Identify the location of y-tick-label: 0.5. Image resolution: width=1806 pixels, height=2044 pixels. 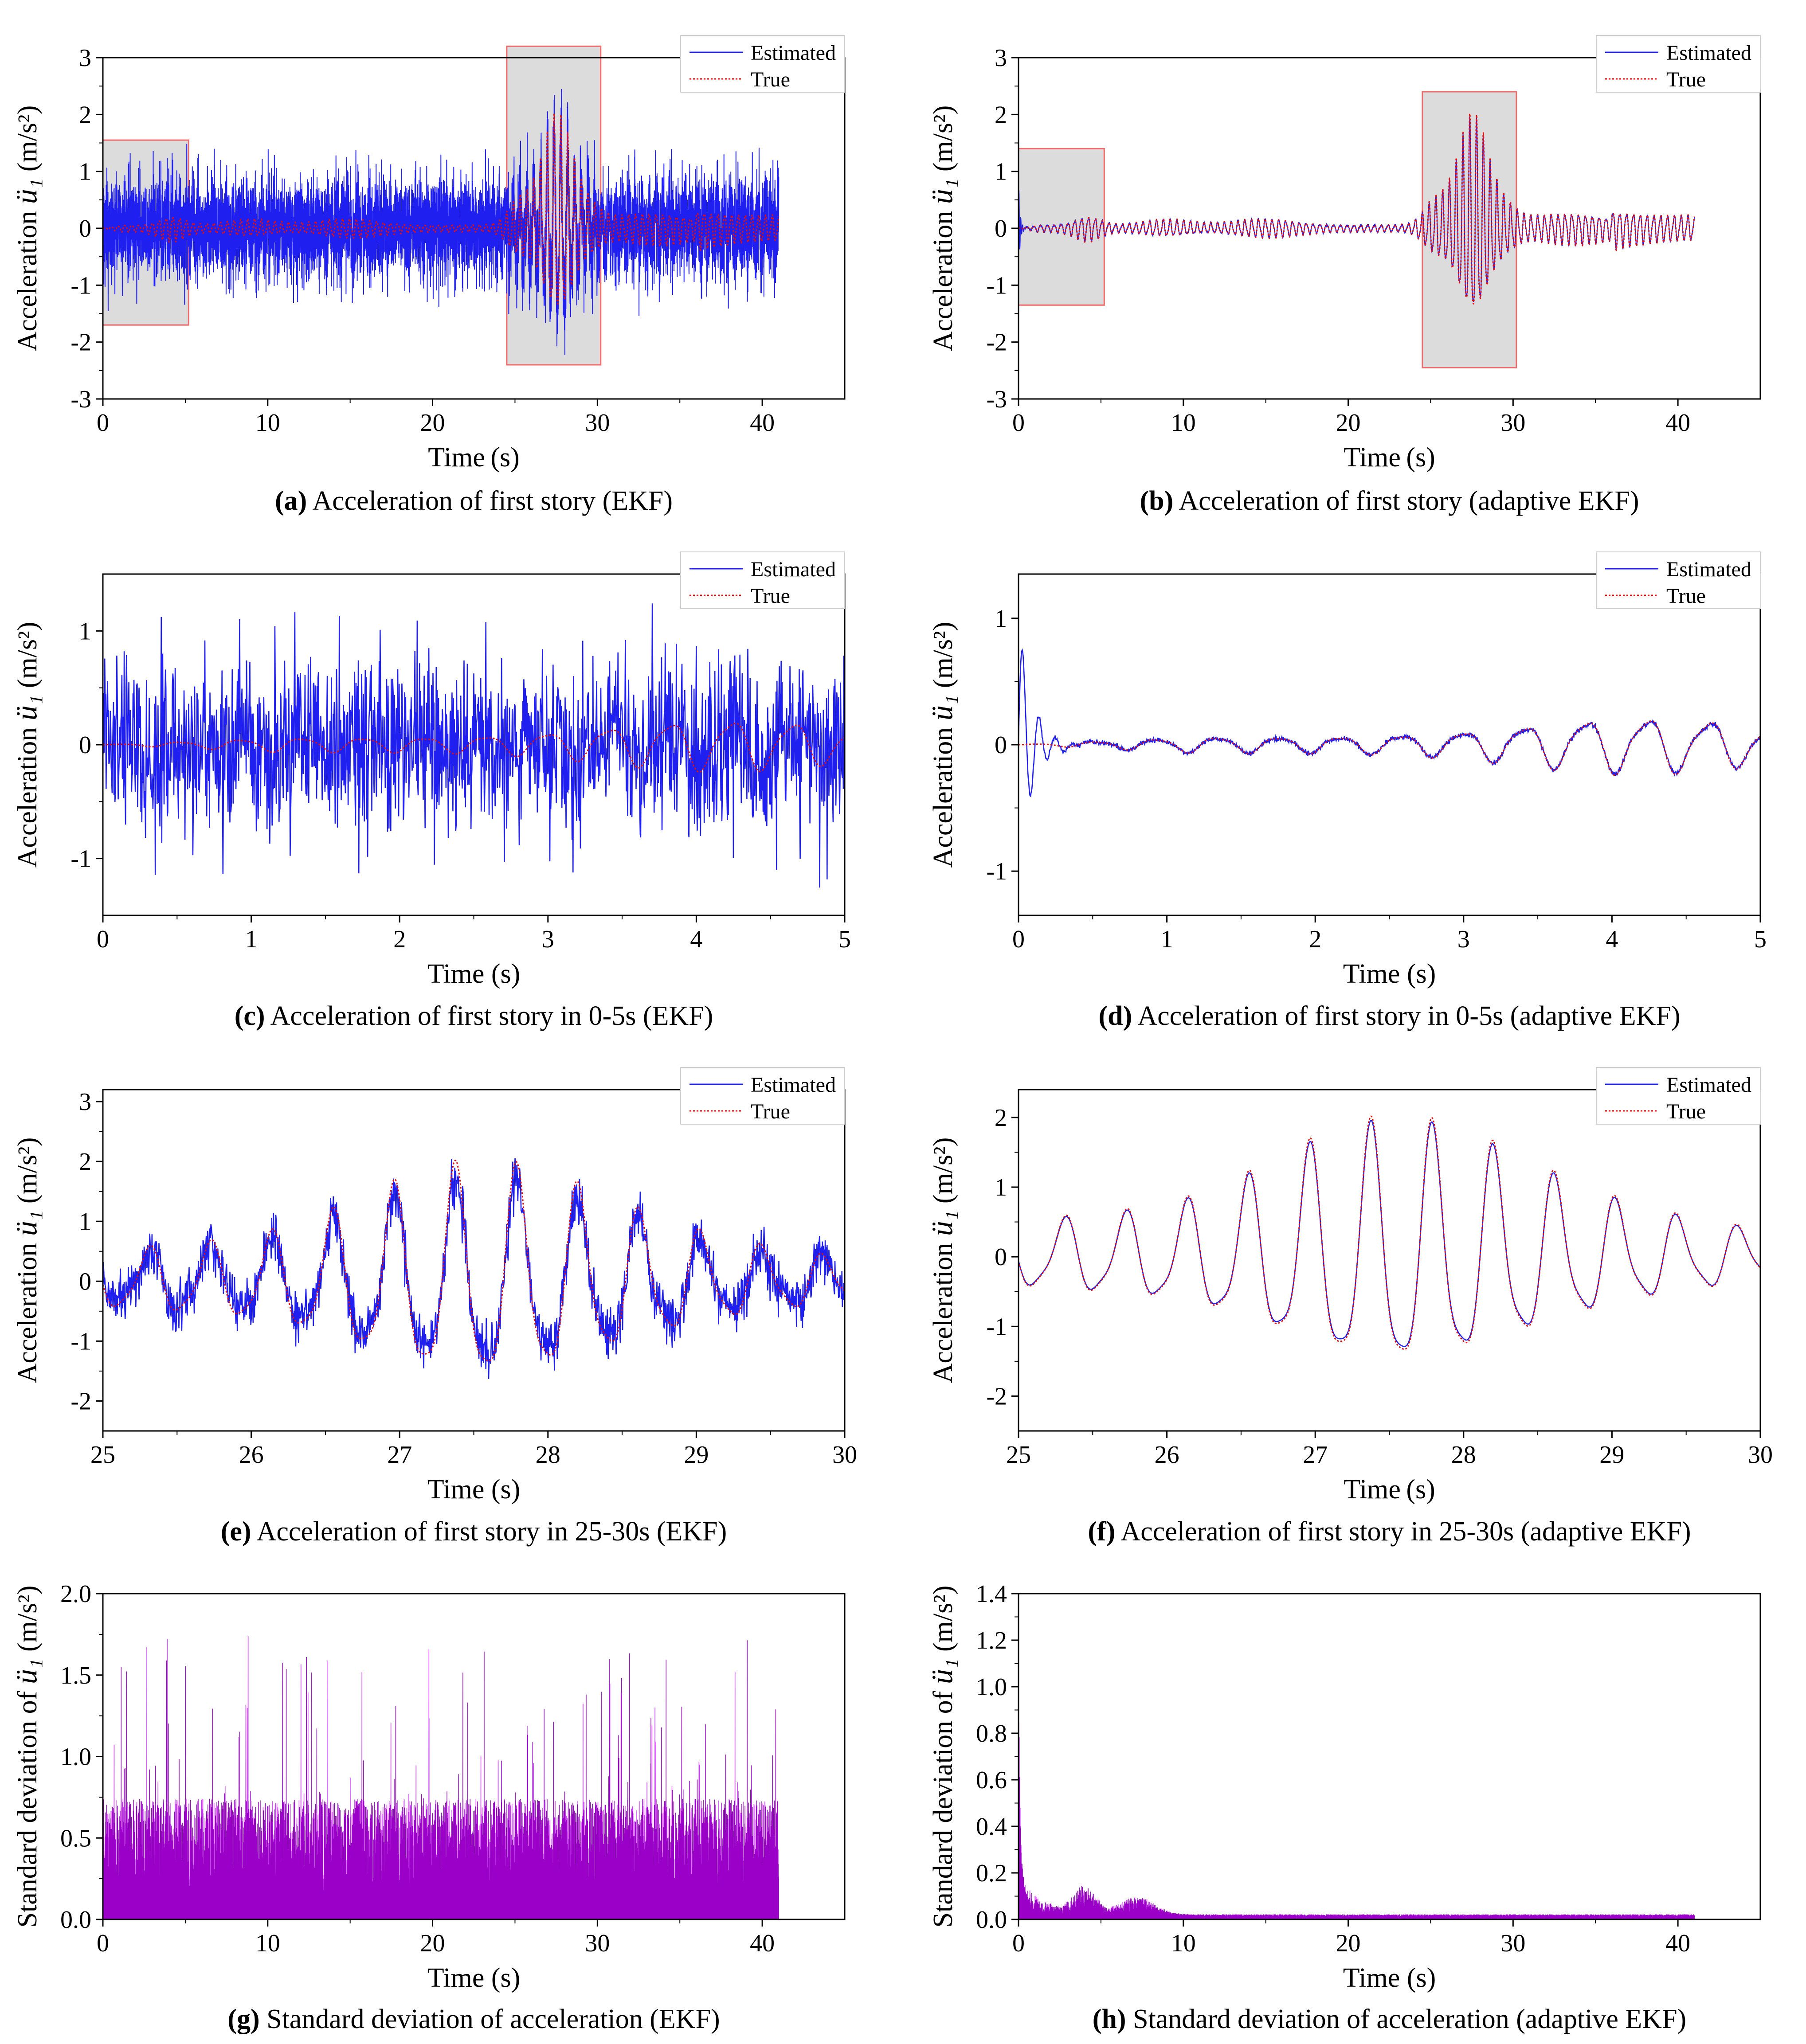
(76, 1838).